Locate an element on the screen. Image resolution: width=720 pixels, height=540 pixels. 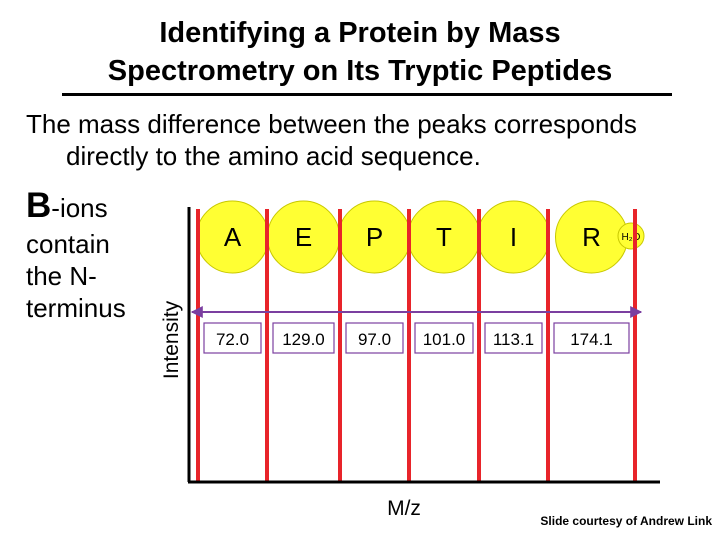
side-text-line-2: the N- is located at coordinates (61, 276).